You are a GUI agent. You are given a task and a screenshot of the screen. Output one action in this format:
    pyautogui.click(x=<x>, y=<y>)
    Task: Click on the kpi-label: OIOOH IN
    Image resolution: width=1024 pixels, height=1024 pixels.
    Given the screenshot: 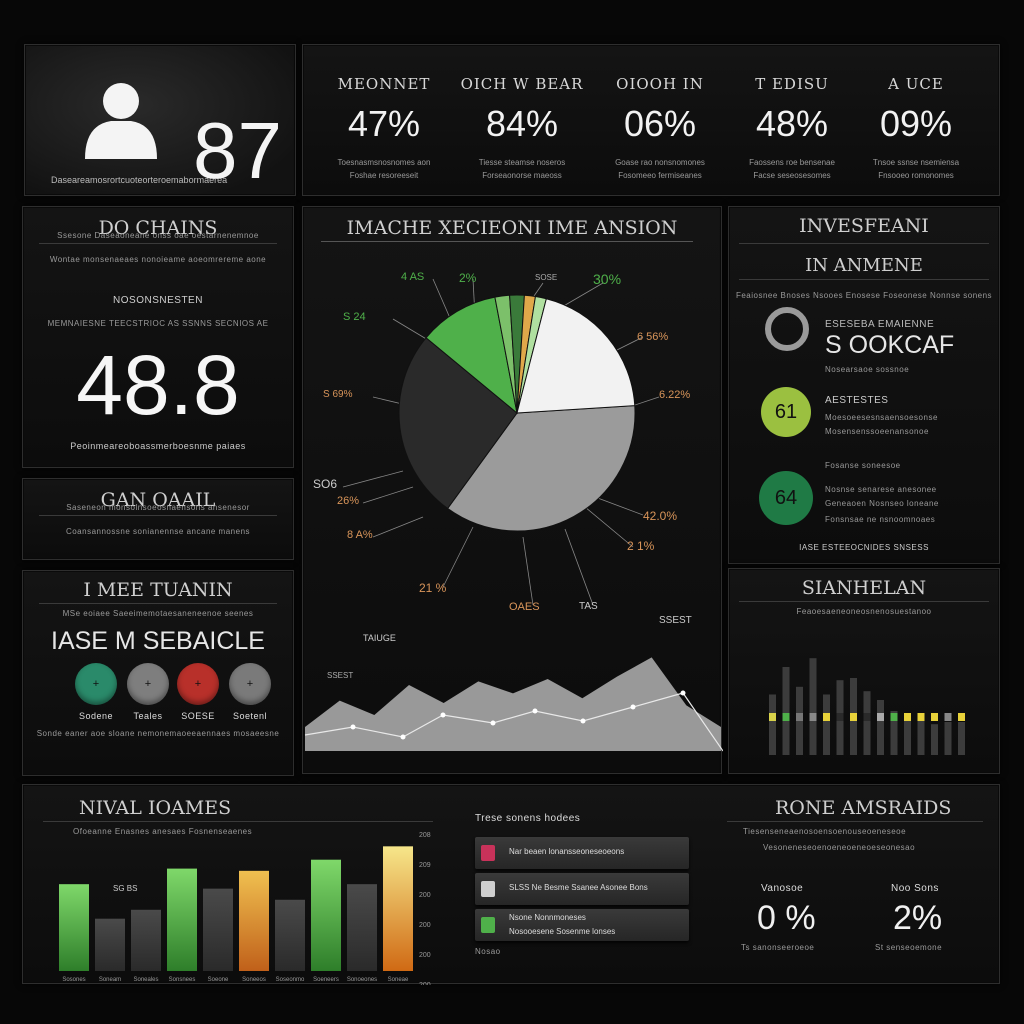 What is the action you would take?
    pyautogui.click(x=660, y=84)
    